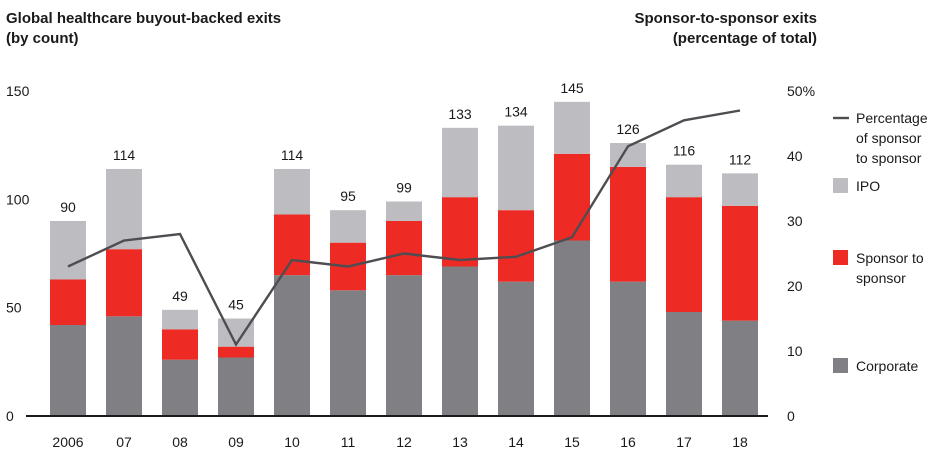  Describe the element at coordinates (628, 442) in the screenshot. I see `x-tick-label: 16` at that location.